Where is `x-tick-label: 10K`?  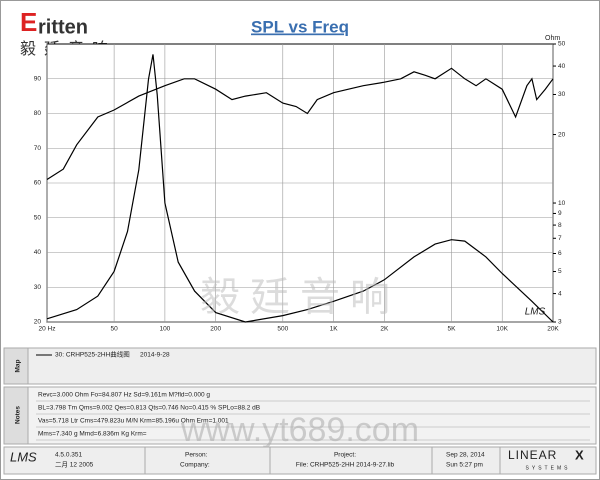
x-tick-label: 10K is located at coordinates (502, 329).